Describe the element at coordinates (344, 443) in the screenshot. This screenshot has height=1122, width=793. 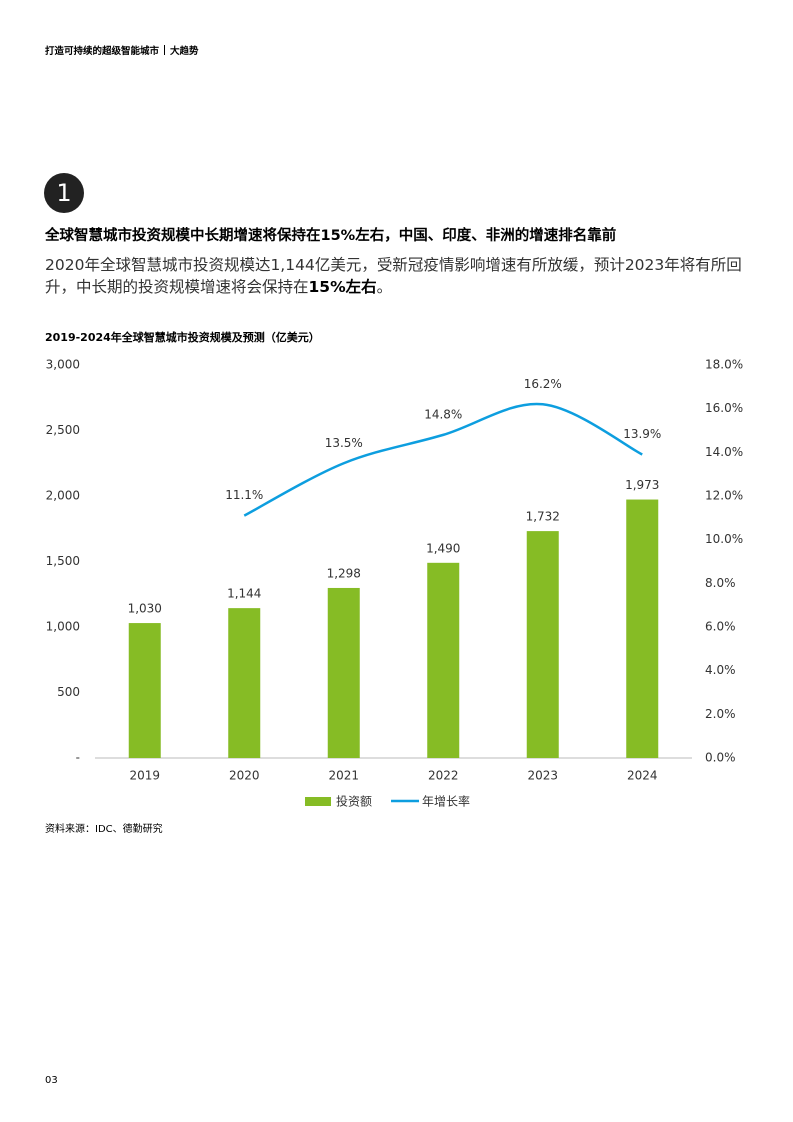
I see `line-value-label: 13.5%` at that location.